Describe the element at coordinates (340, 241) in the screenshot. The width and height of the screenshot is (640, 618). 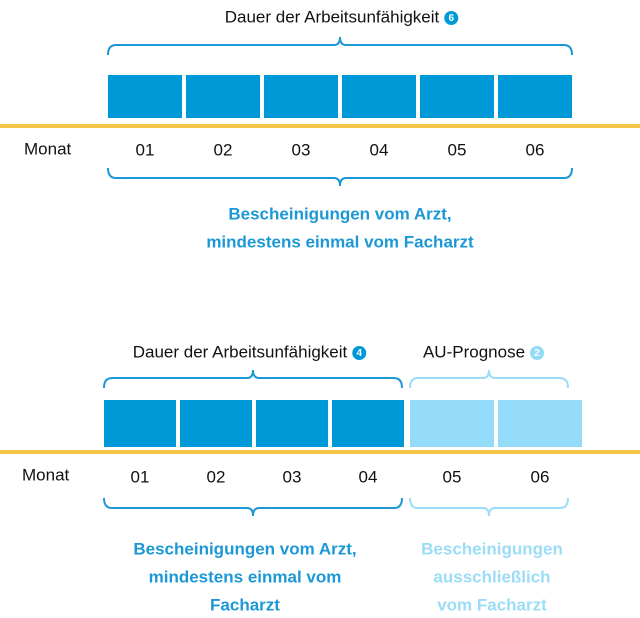
I see `caption: mindestens einmal vom Facharzt` at that location.